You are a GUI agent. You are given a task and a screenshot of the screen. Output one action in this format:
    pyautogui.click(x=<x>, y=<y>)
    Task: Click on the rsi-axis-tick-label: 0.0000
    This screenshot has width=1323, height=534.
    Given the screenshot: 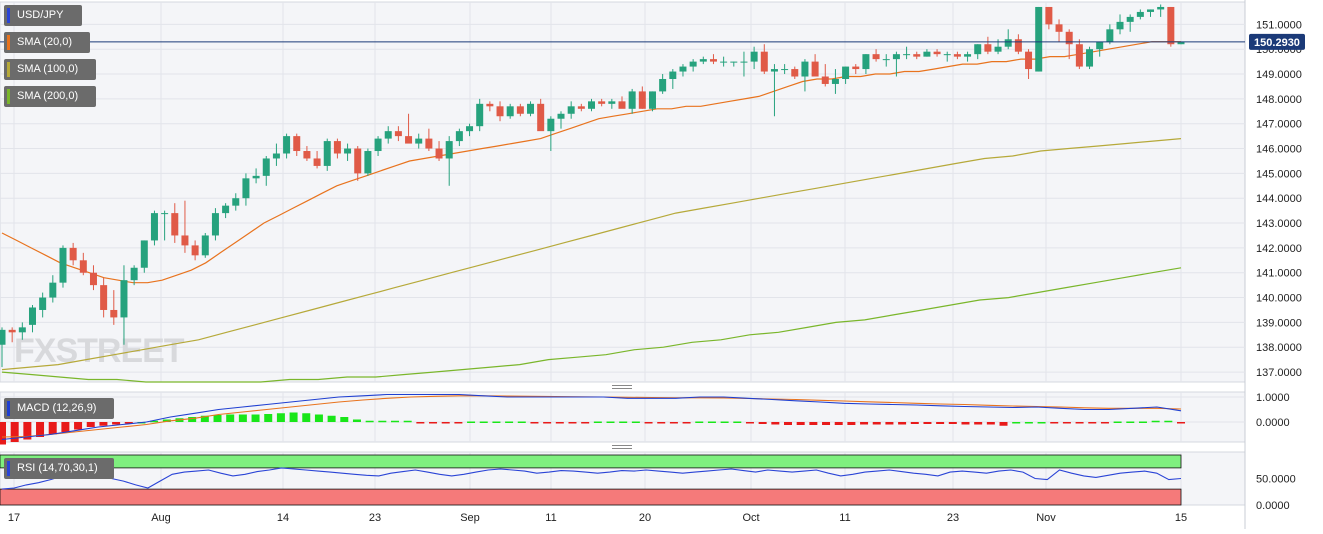 What is the action you would take?
    pyautogui.click(x=1273, y=506)
    